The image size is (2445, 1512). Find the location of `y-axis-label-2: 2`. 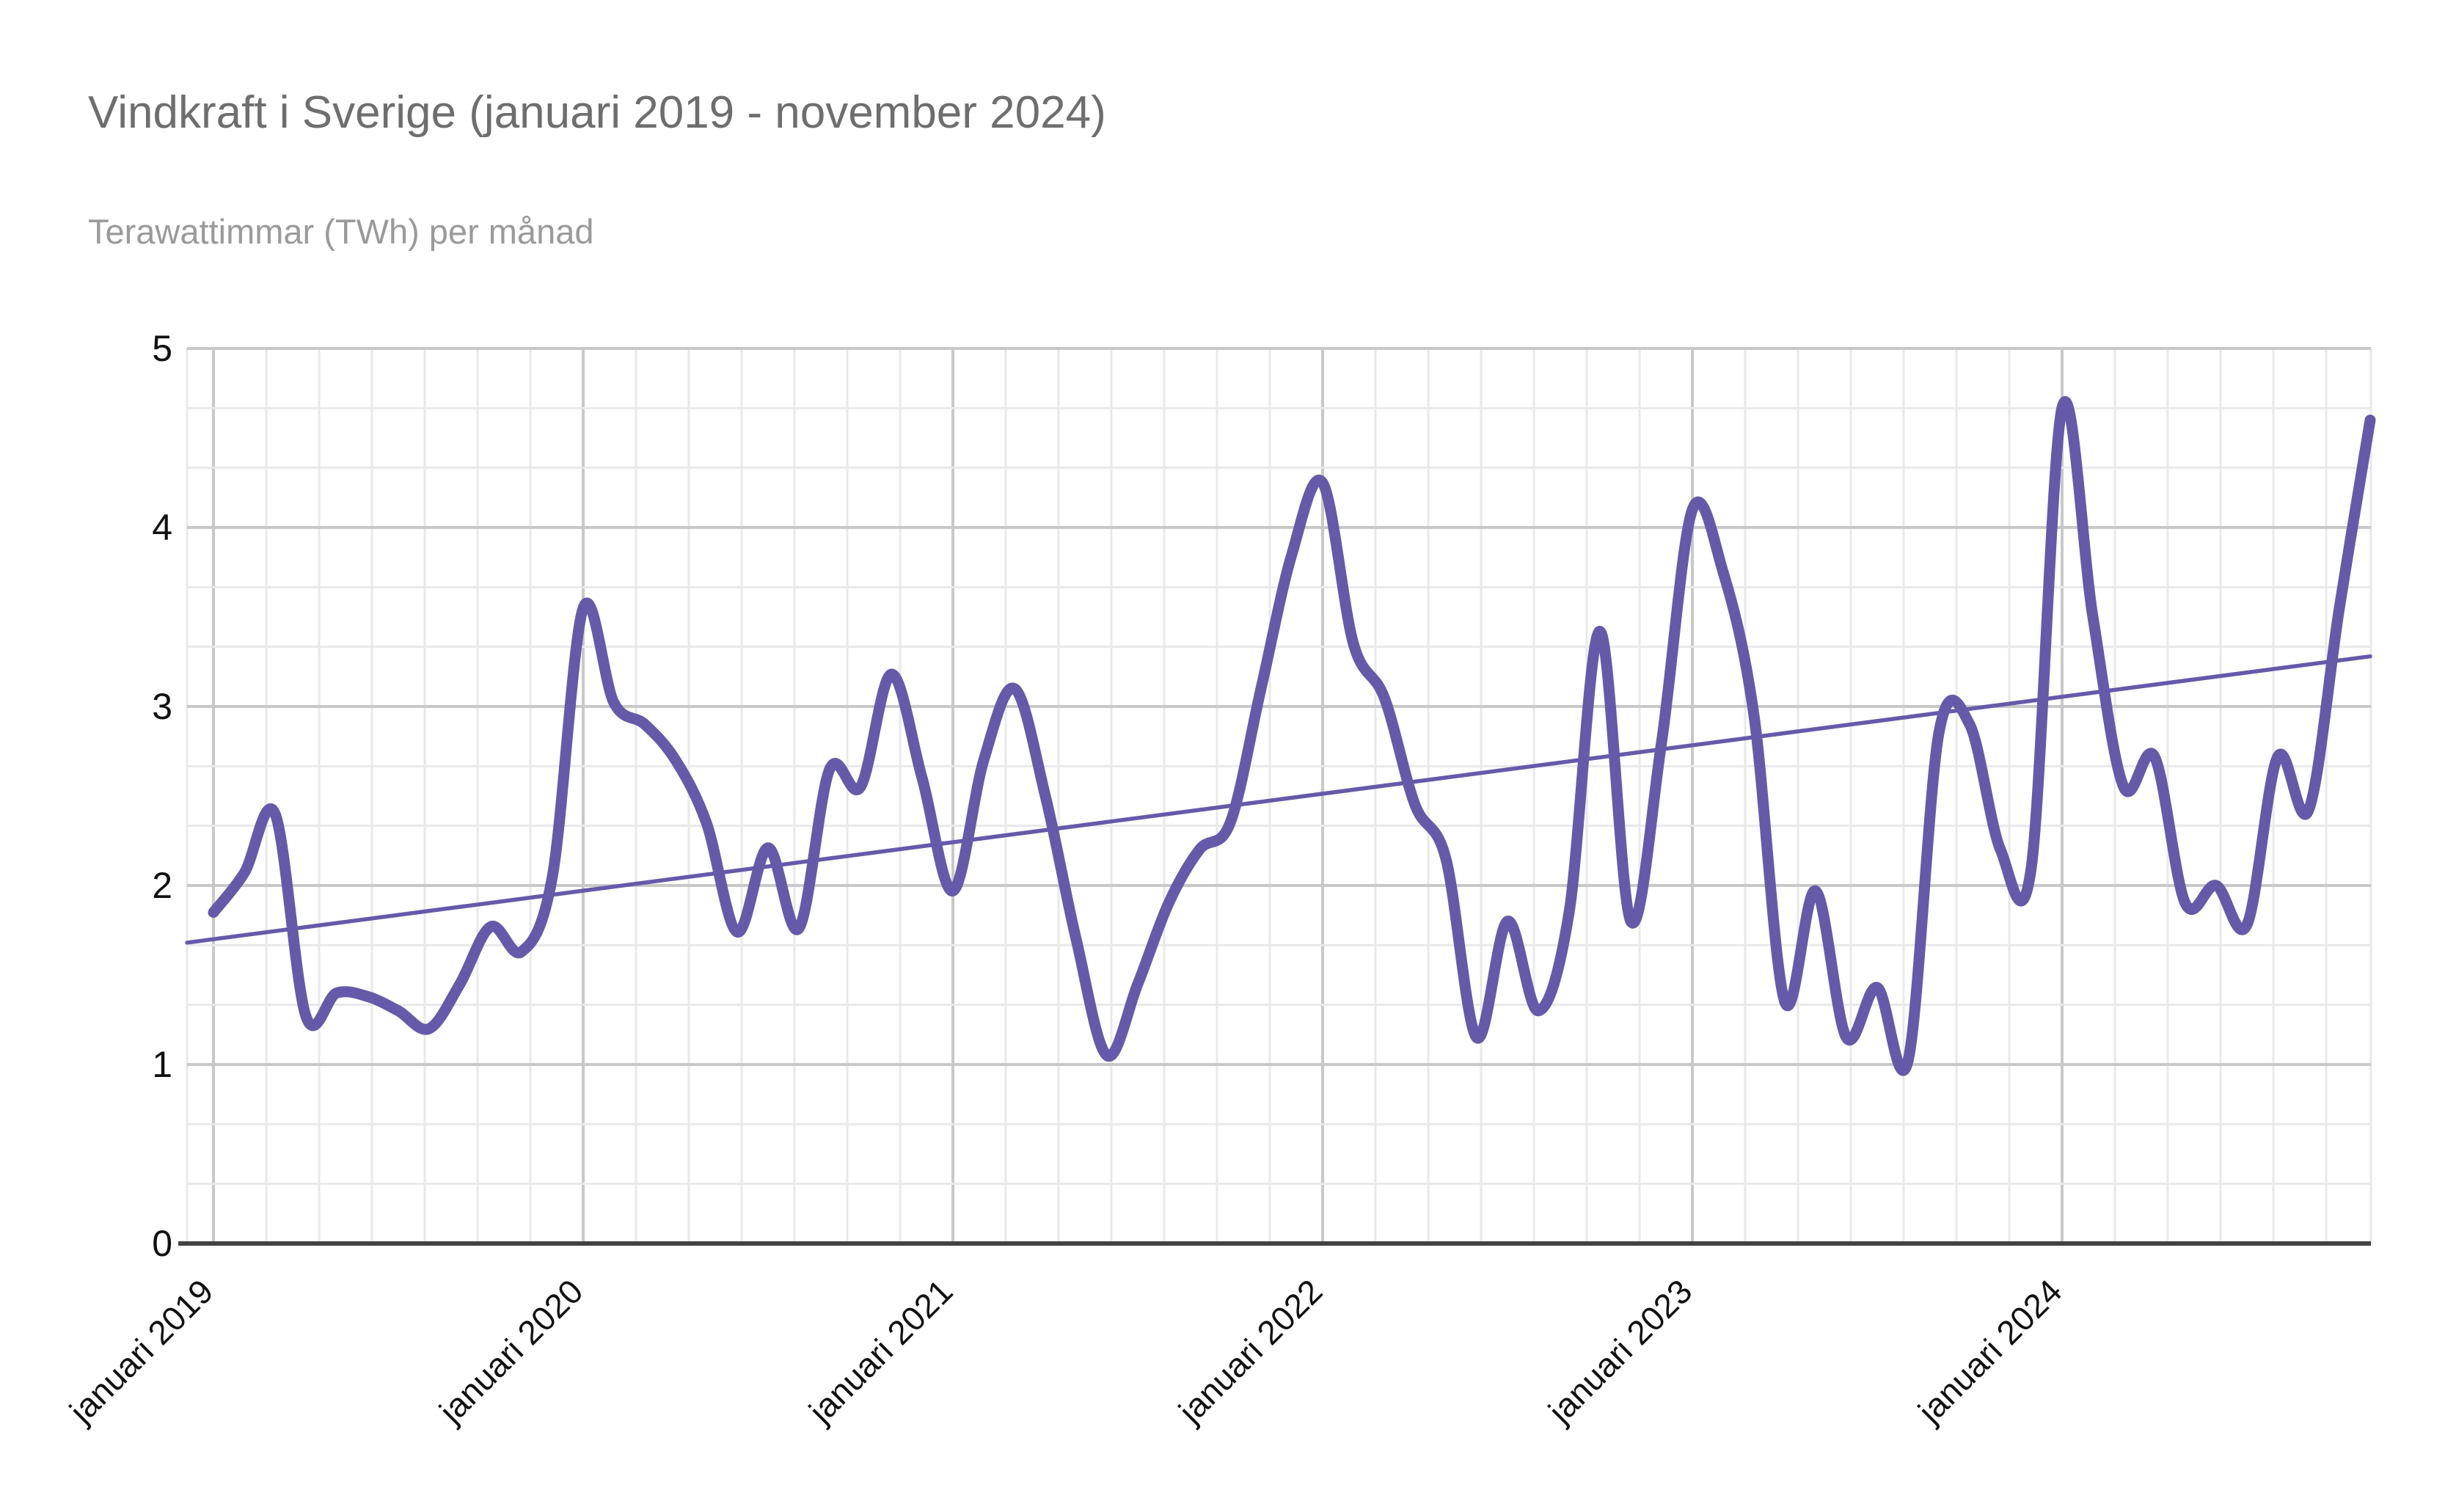

y-axis-label-2: 2 is located at coordinates (162, 885).